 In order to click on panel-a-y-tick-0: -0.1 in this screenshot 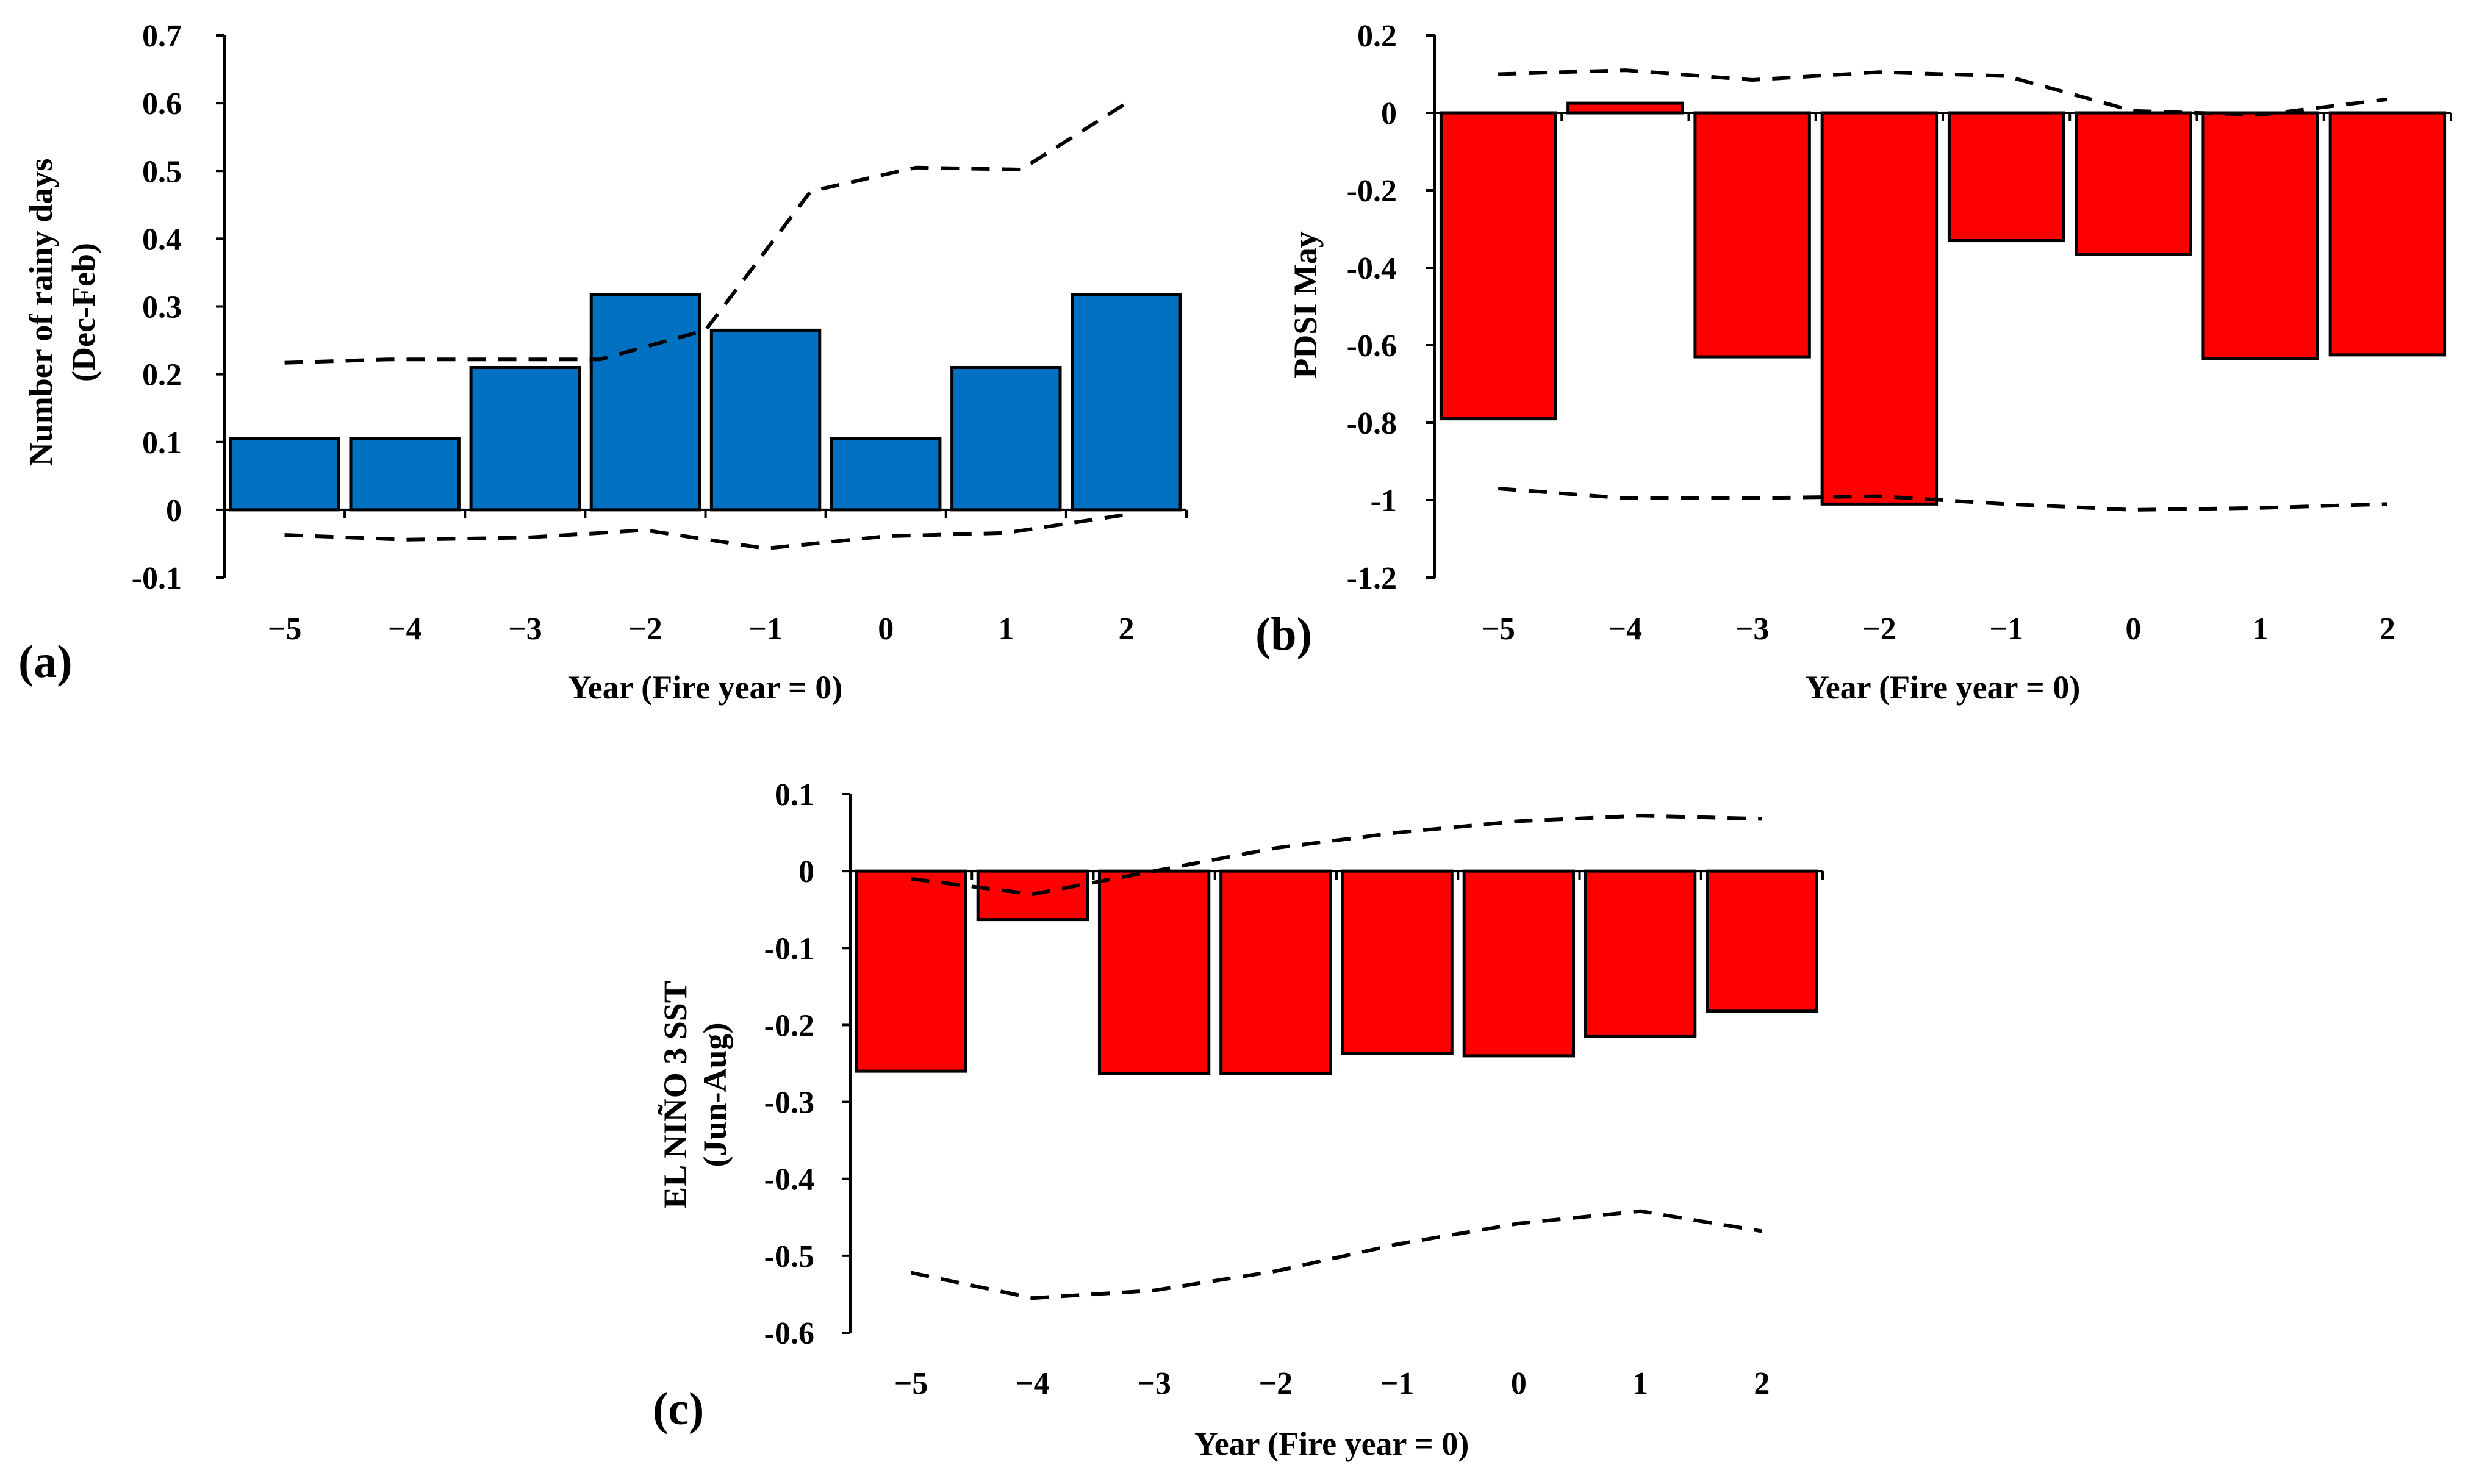, I will do `click(157, 578)`.